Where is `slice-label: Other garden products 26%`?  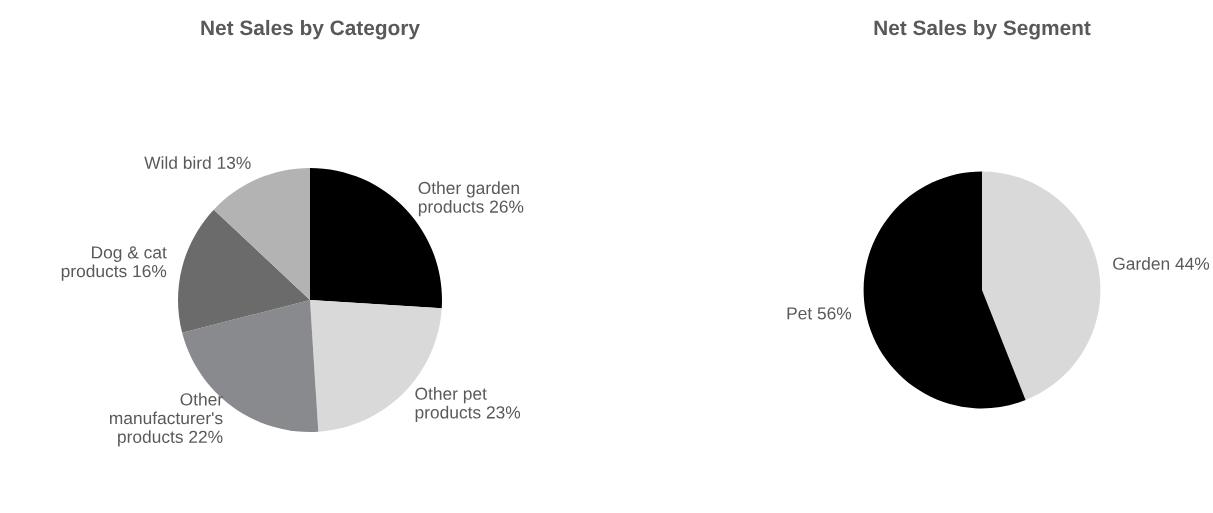 slice-label: Other garden products 26% is located at coordinates (471, 199).